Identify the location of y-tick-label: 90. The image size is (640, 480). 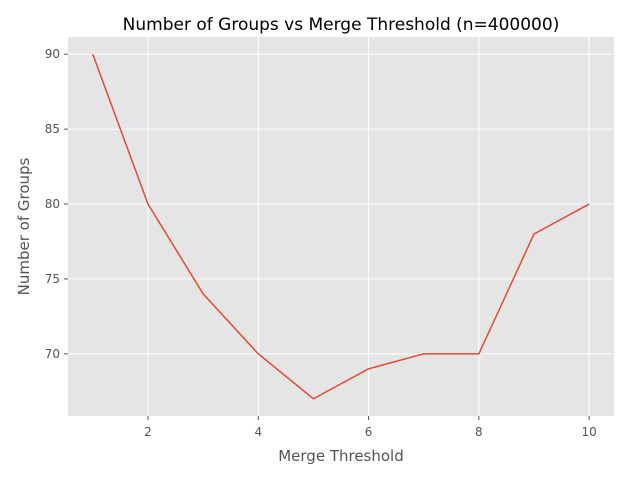
(52, 54).